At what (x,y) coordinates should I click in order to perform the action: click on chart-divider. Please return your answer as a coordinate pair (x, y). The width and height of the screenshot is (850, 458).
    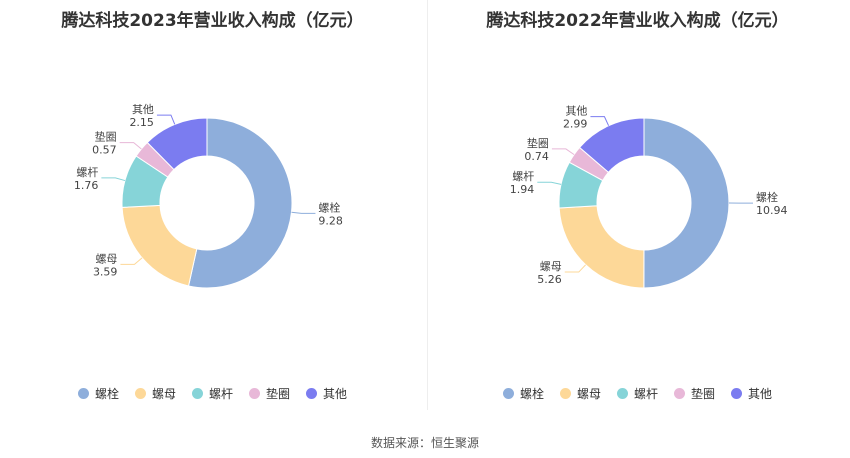
    Looking at the image, I should click on (427, 205).